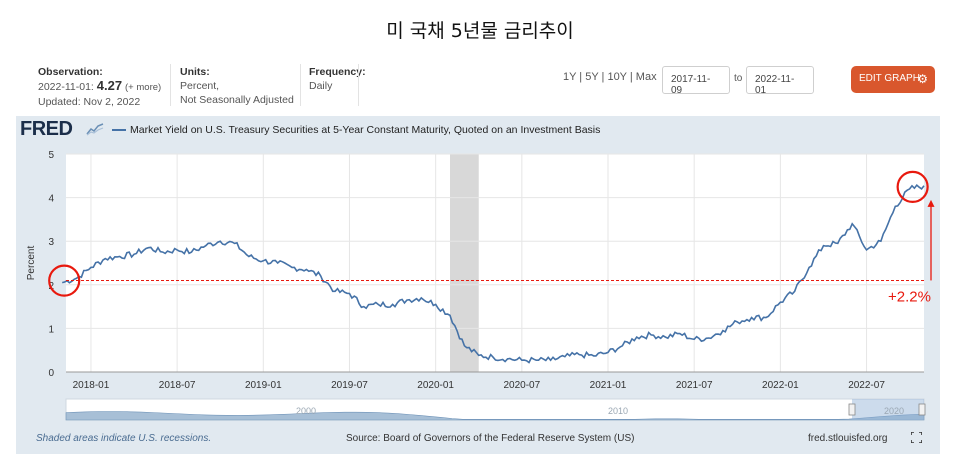  Describe the element at coordinates (70, 72) in the screenshot. I see `observation-label: Observation:` at that location.